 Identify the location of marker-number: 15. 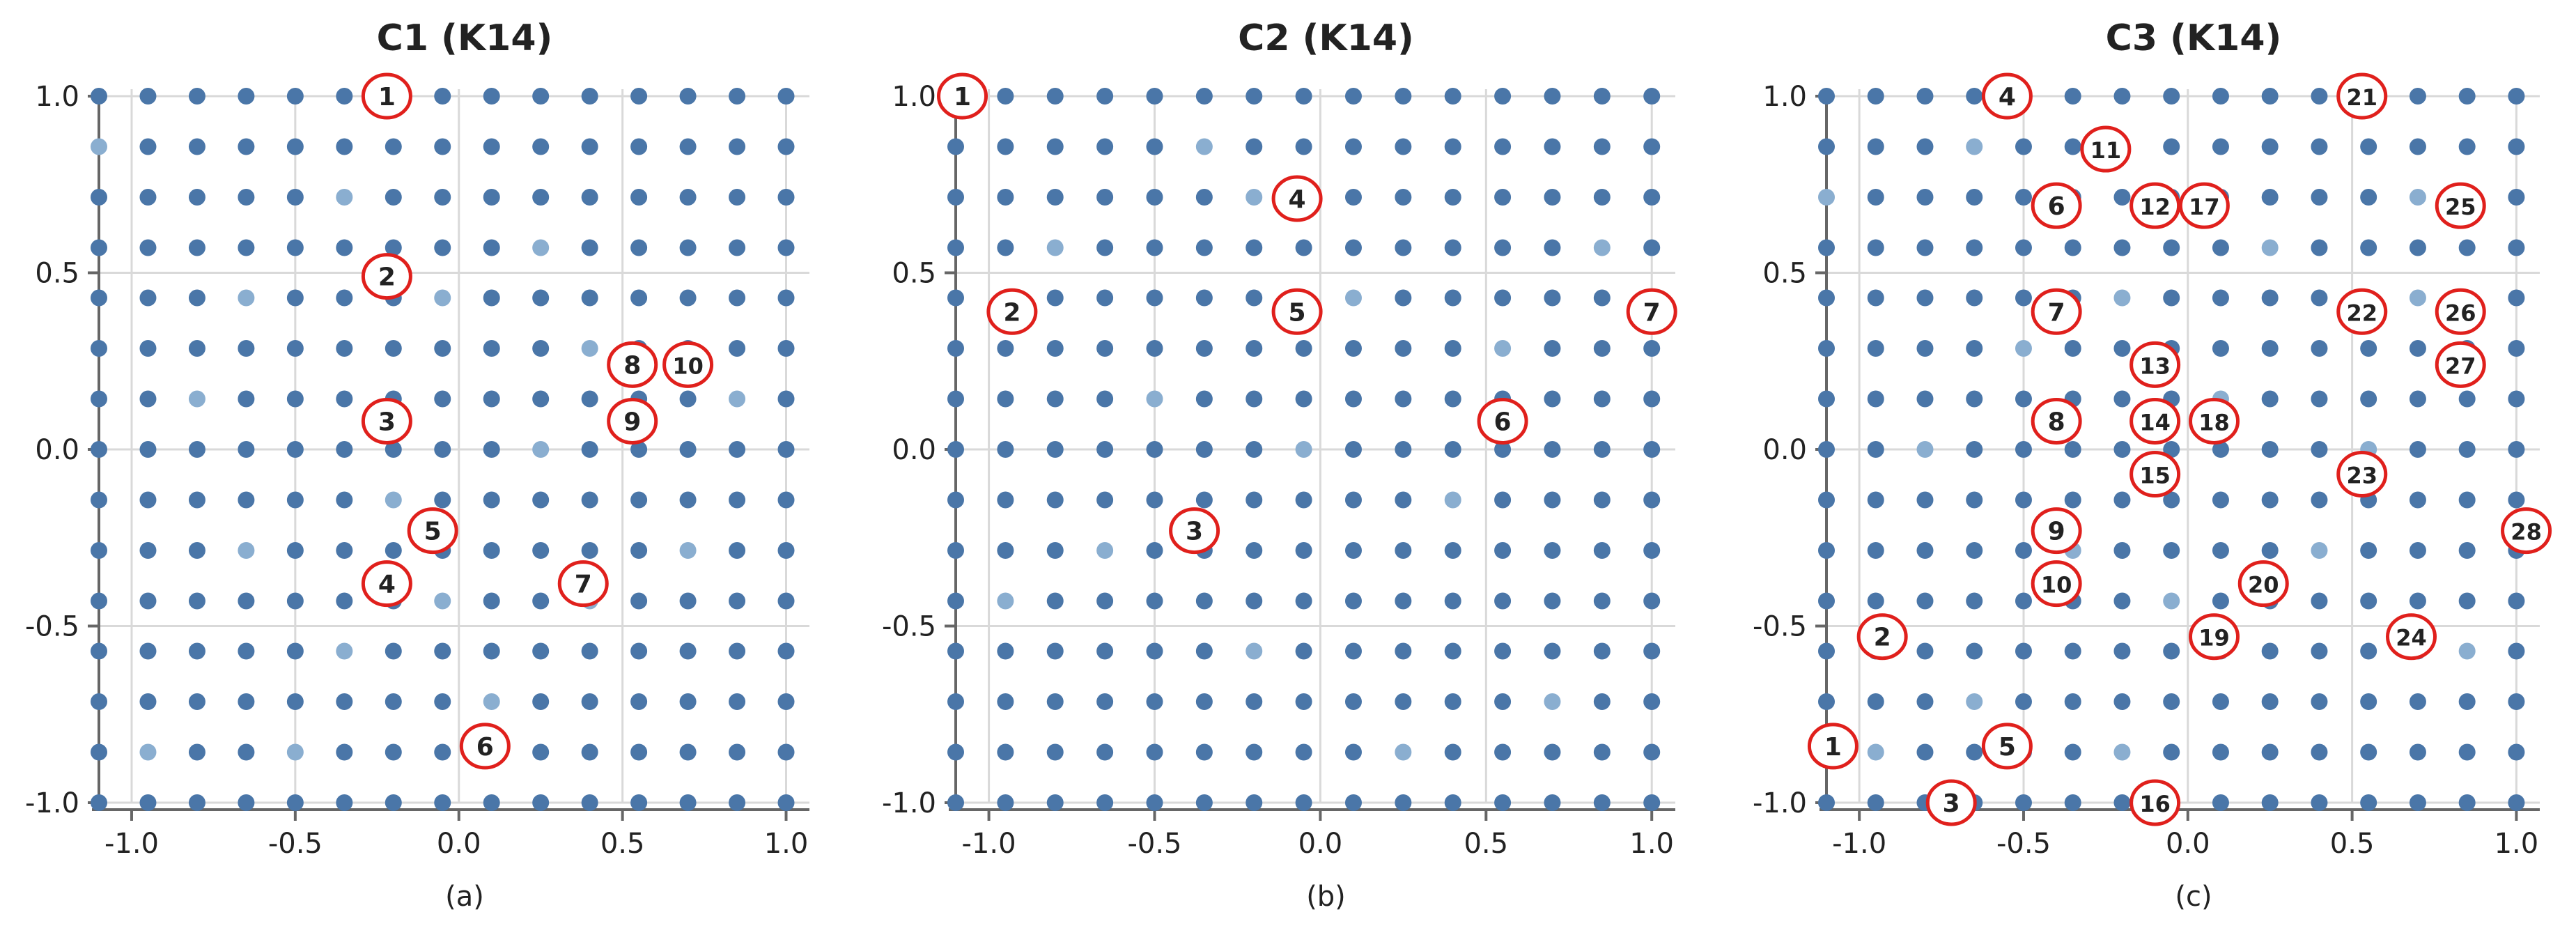
(2155, 475).